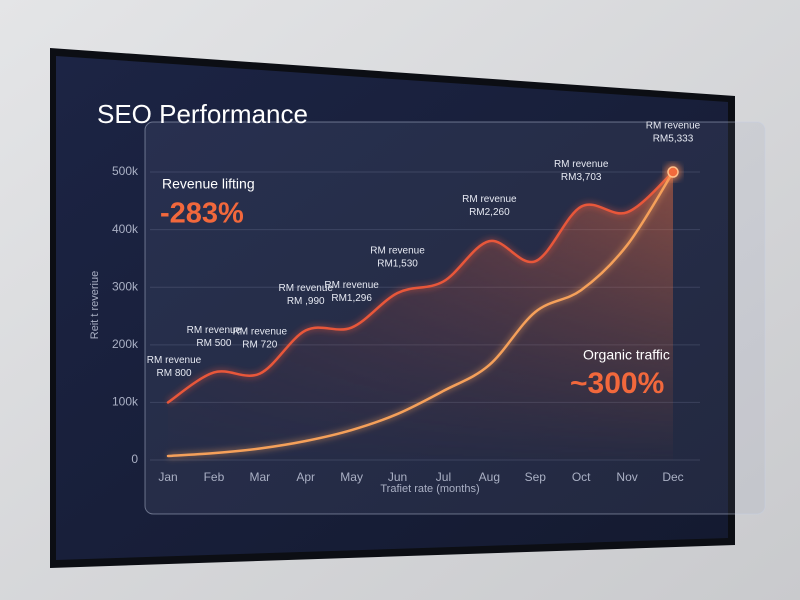 This screenshot has height=600, width=800. I want to click on x-tick-label: Mar, so click(259, 477).